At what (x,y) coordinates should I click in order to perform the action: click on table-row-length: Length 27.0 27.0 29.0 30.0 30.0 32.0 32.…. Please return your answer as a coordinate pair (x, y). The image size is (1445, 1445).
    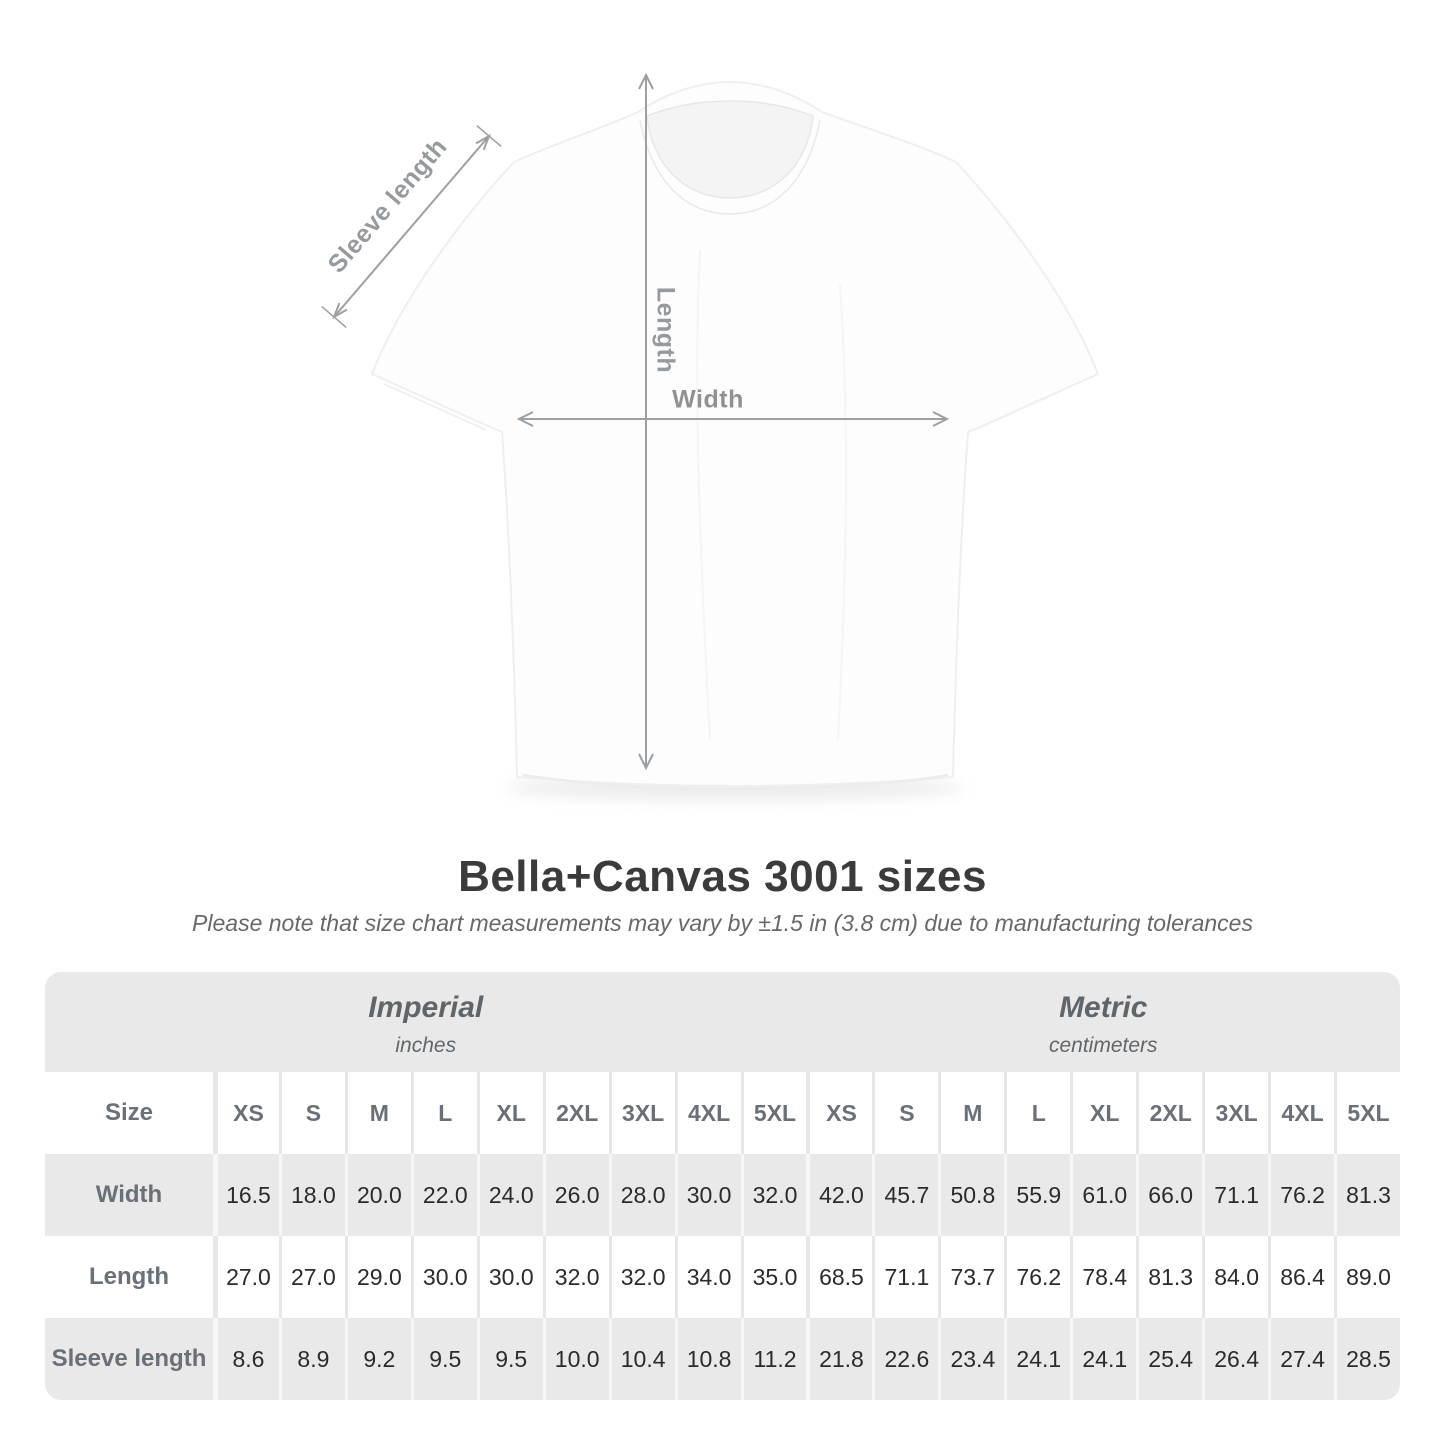
    Looking at the image, I should click on (722, 1277).